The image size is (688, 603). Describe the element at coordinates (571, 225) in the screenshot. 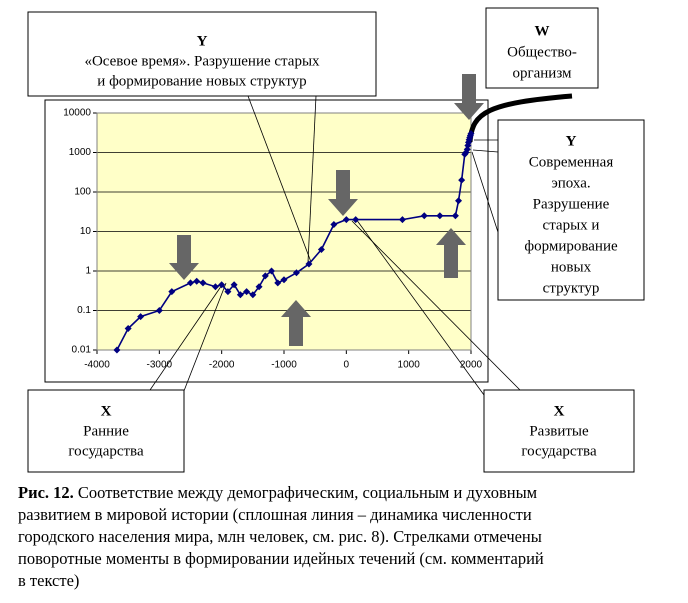

I see `annotation-text: старых и` at that location.